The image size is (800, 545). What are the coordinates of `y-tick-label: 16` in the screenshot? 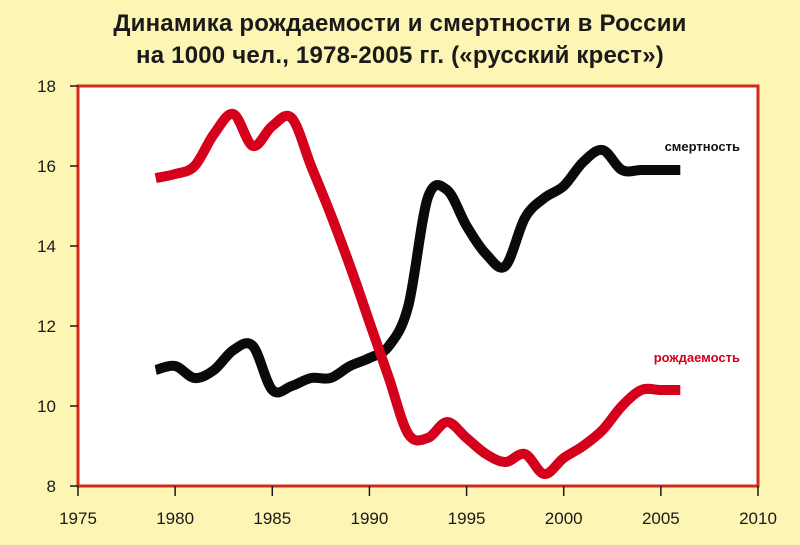 It's located at (46, 166).